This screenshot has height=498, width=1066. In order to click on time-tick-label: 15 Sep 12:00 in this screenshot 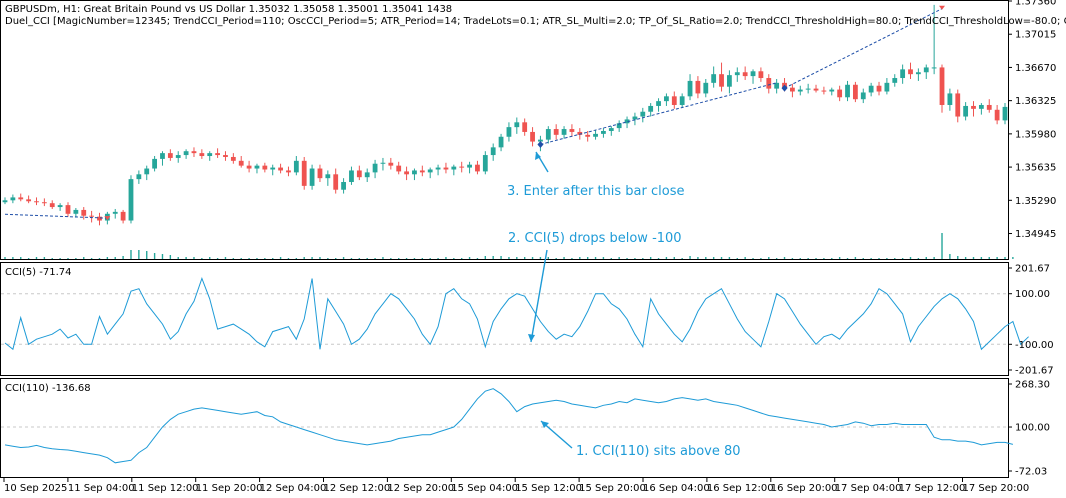, I will do `click(548, 488)`.